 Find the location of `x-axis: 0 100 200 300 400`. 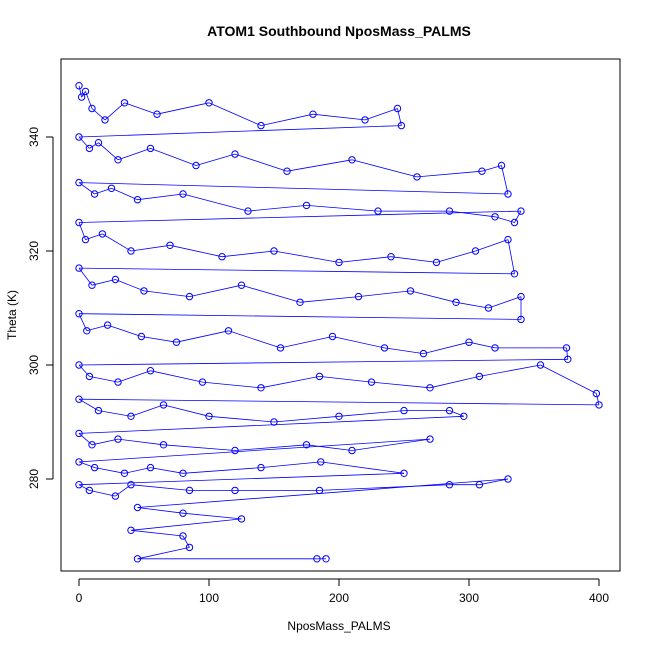

x-axis: 0 100 200 300 400 is located at coordinates (342, 591).